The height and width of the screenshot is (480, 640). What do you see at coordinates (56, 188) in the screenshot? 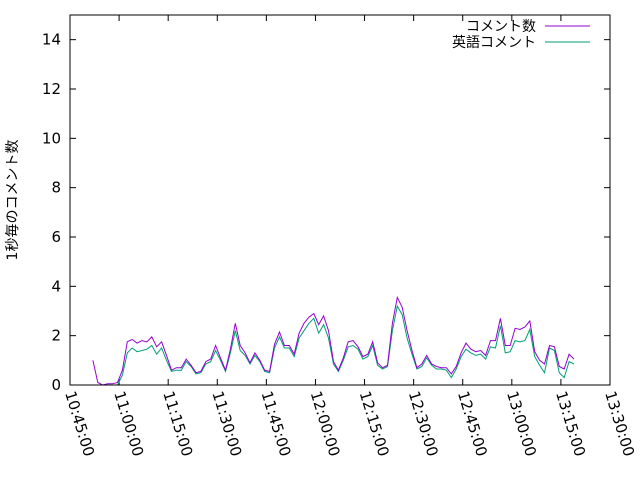
I see `y-tick-label: 8` at bounding box center [56, 188].